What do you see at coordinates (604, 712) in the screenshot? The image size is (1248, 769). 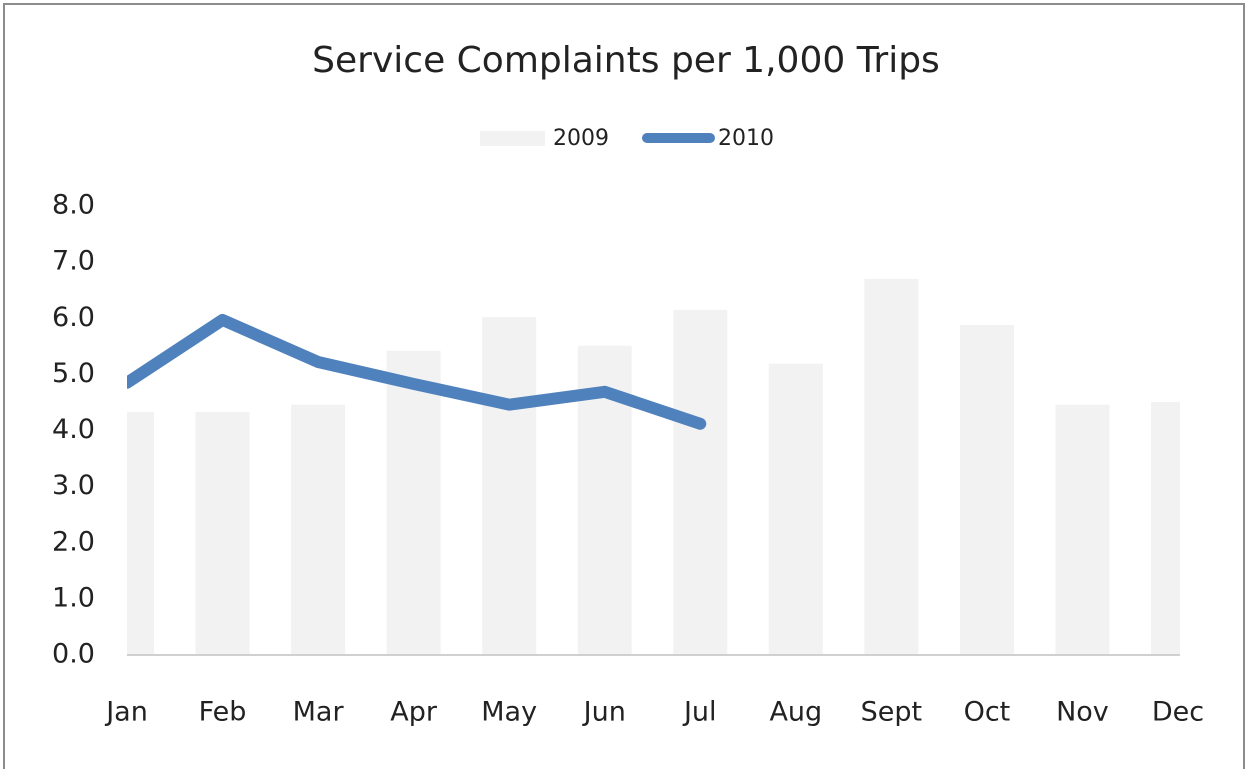 I see `x-tick-label: Jun` at bounding box center [604, 712].